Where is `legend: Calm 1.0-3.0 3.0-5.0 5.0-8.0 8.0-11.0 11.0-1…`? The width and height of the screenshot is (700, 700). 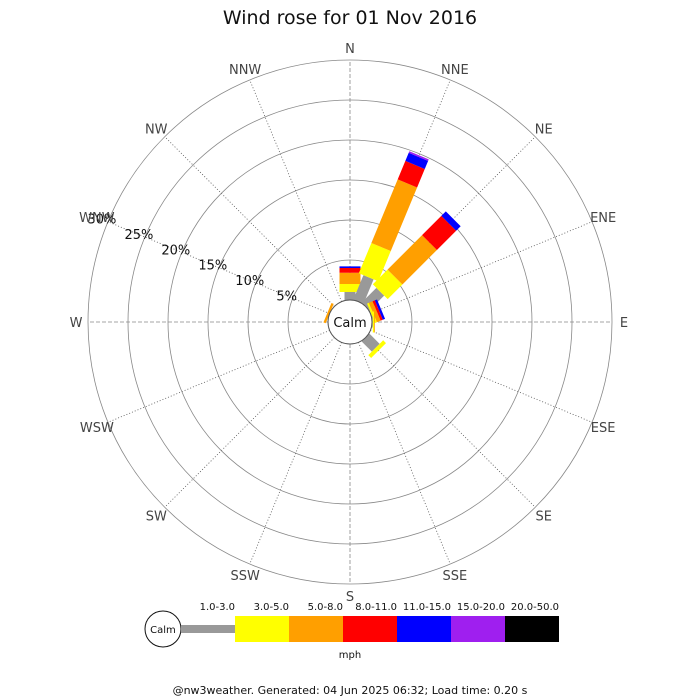 legend: Calm 1.0-3.0 3.0-5.0 5.0-8.0 8.0-11.0 11.0-1… is located at coordinates (351, 631).